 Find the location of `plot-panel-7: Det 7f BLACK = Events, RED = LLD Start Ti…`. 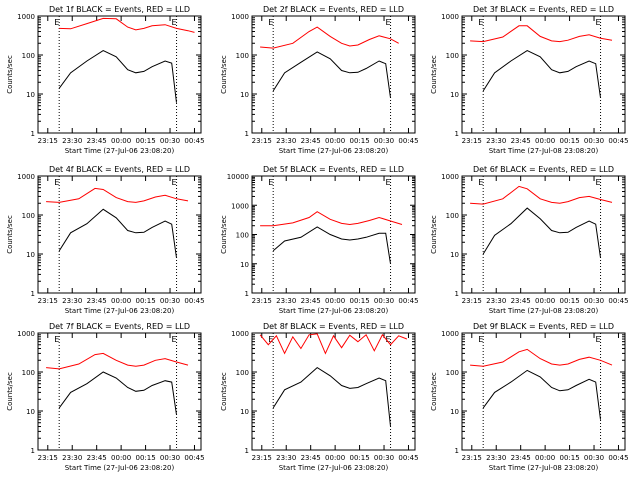

plot-panel-7: Det 7f BLACK = Events, RED = LLD Start Ti… is located at coordinates (105, 397).